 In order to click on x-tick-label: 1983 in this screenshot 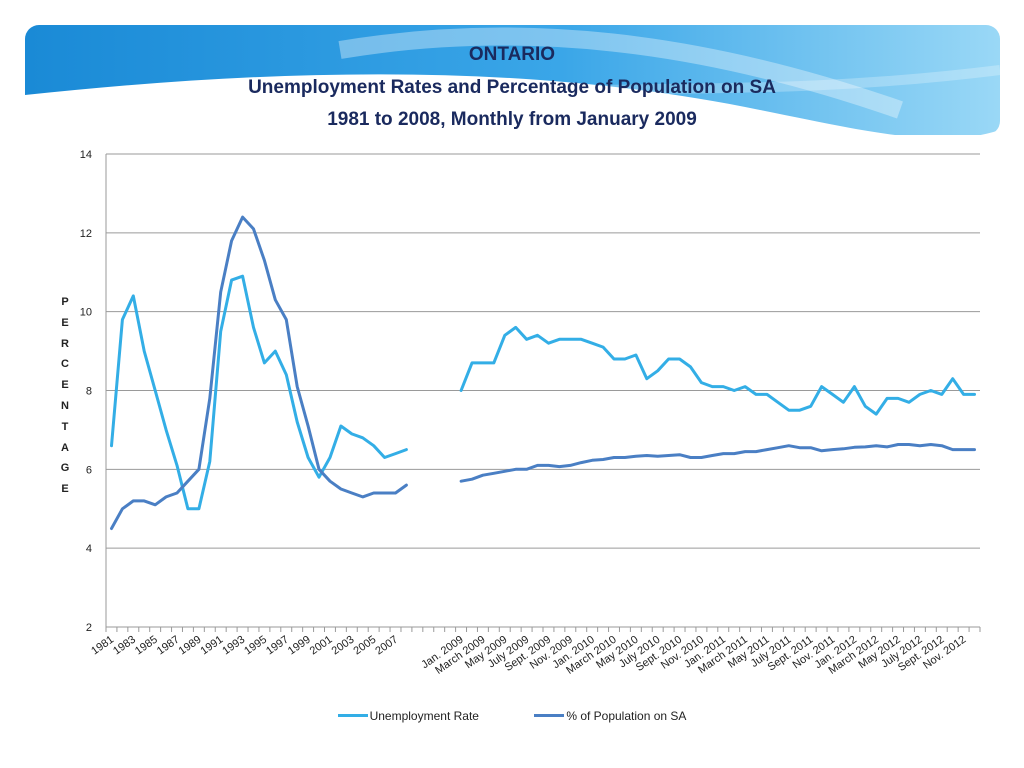, I will do `click(124, 646)`.